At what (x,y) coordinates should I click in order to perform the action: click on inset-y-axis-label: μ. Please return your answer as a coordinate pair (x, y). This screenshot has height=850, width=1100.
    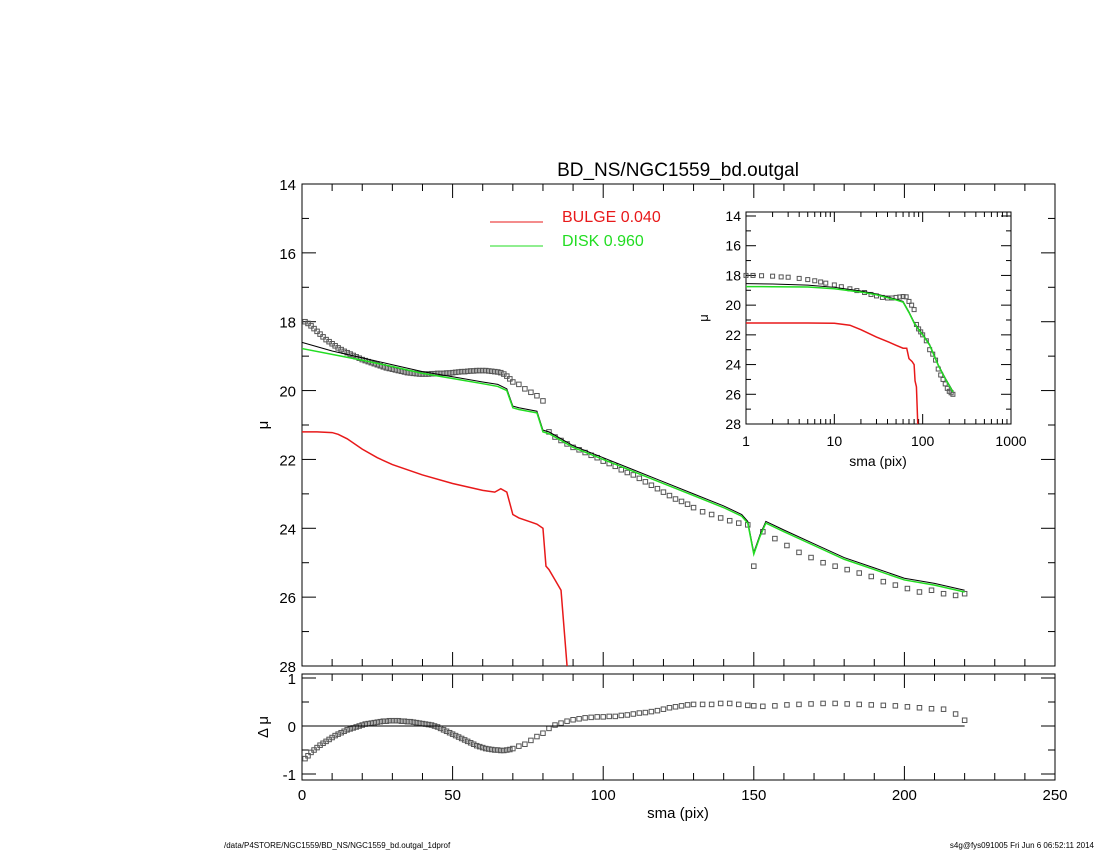
    Looking at the image, I should click on (703, 318).